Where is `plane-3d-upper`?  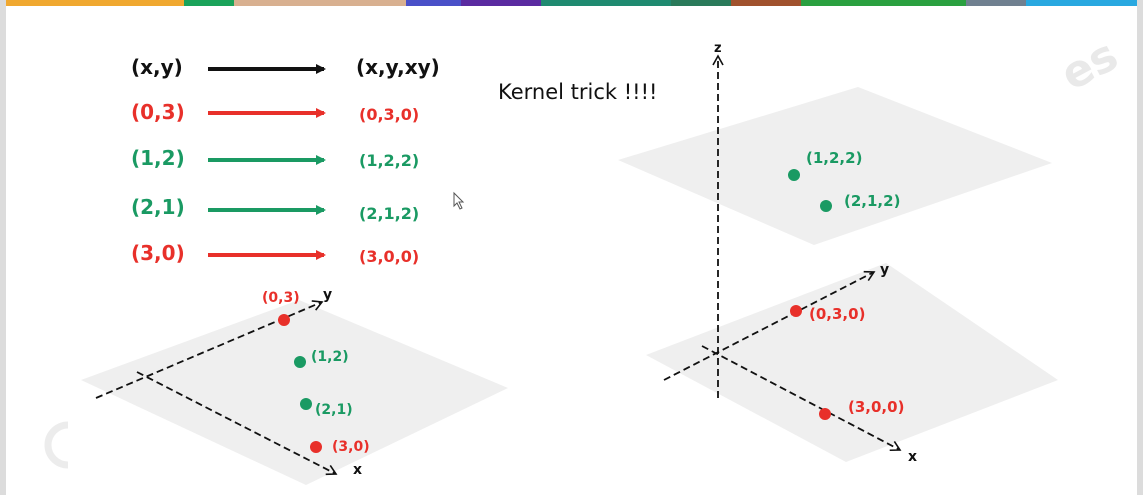
plane-3d-upper is located at coordinates (835, 166).